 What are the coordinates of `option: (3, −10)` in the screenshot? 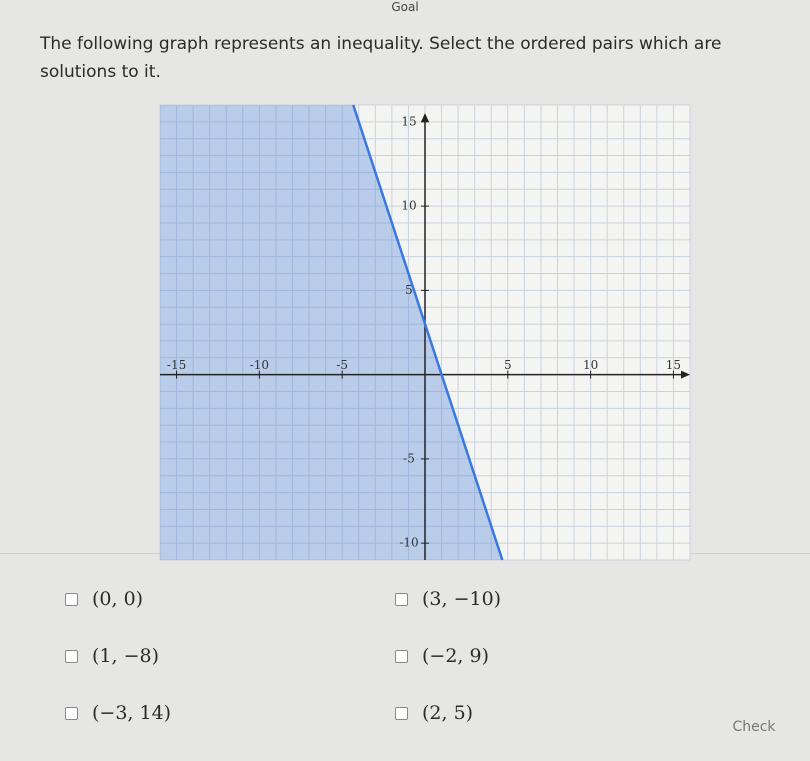 It's located at (448, 599).